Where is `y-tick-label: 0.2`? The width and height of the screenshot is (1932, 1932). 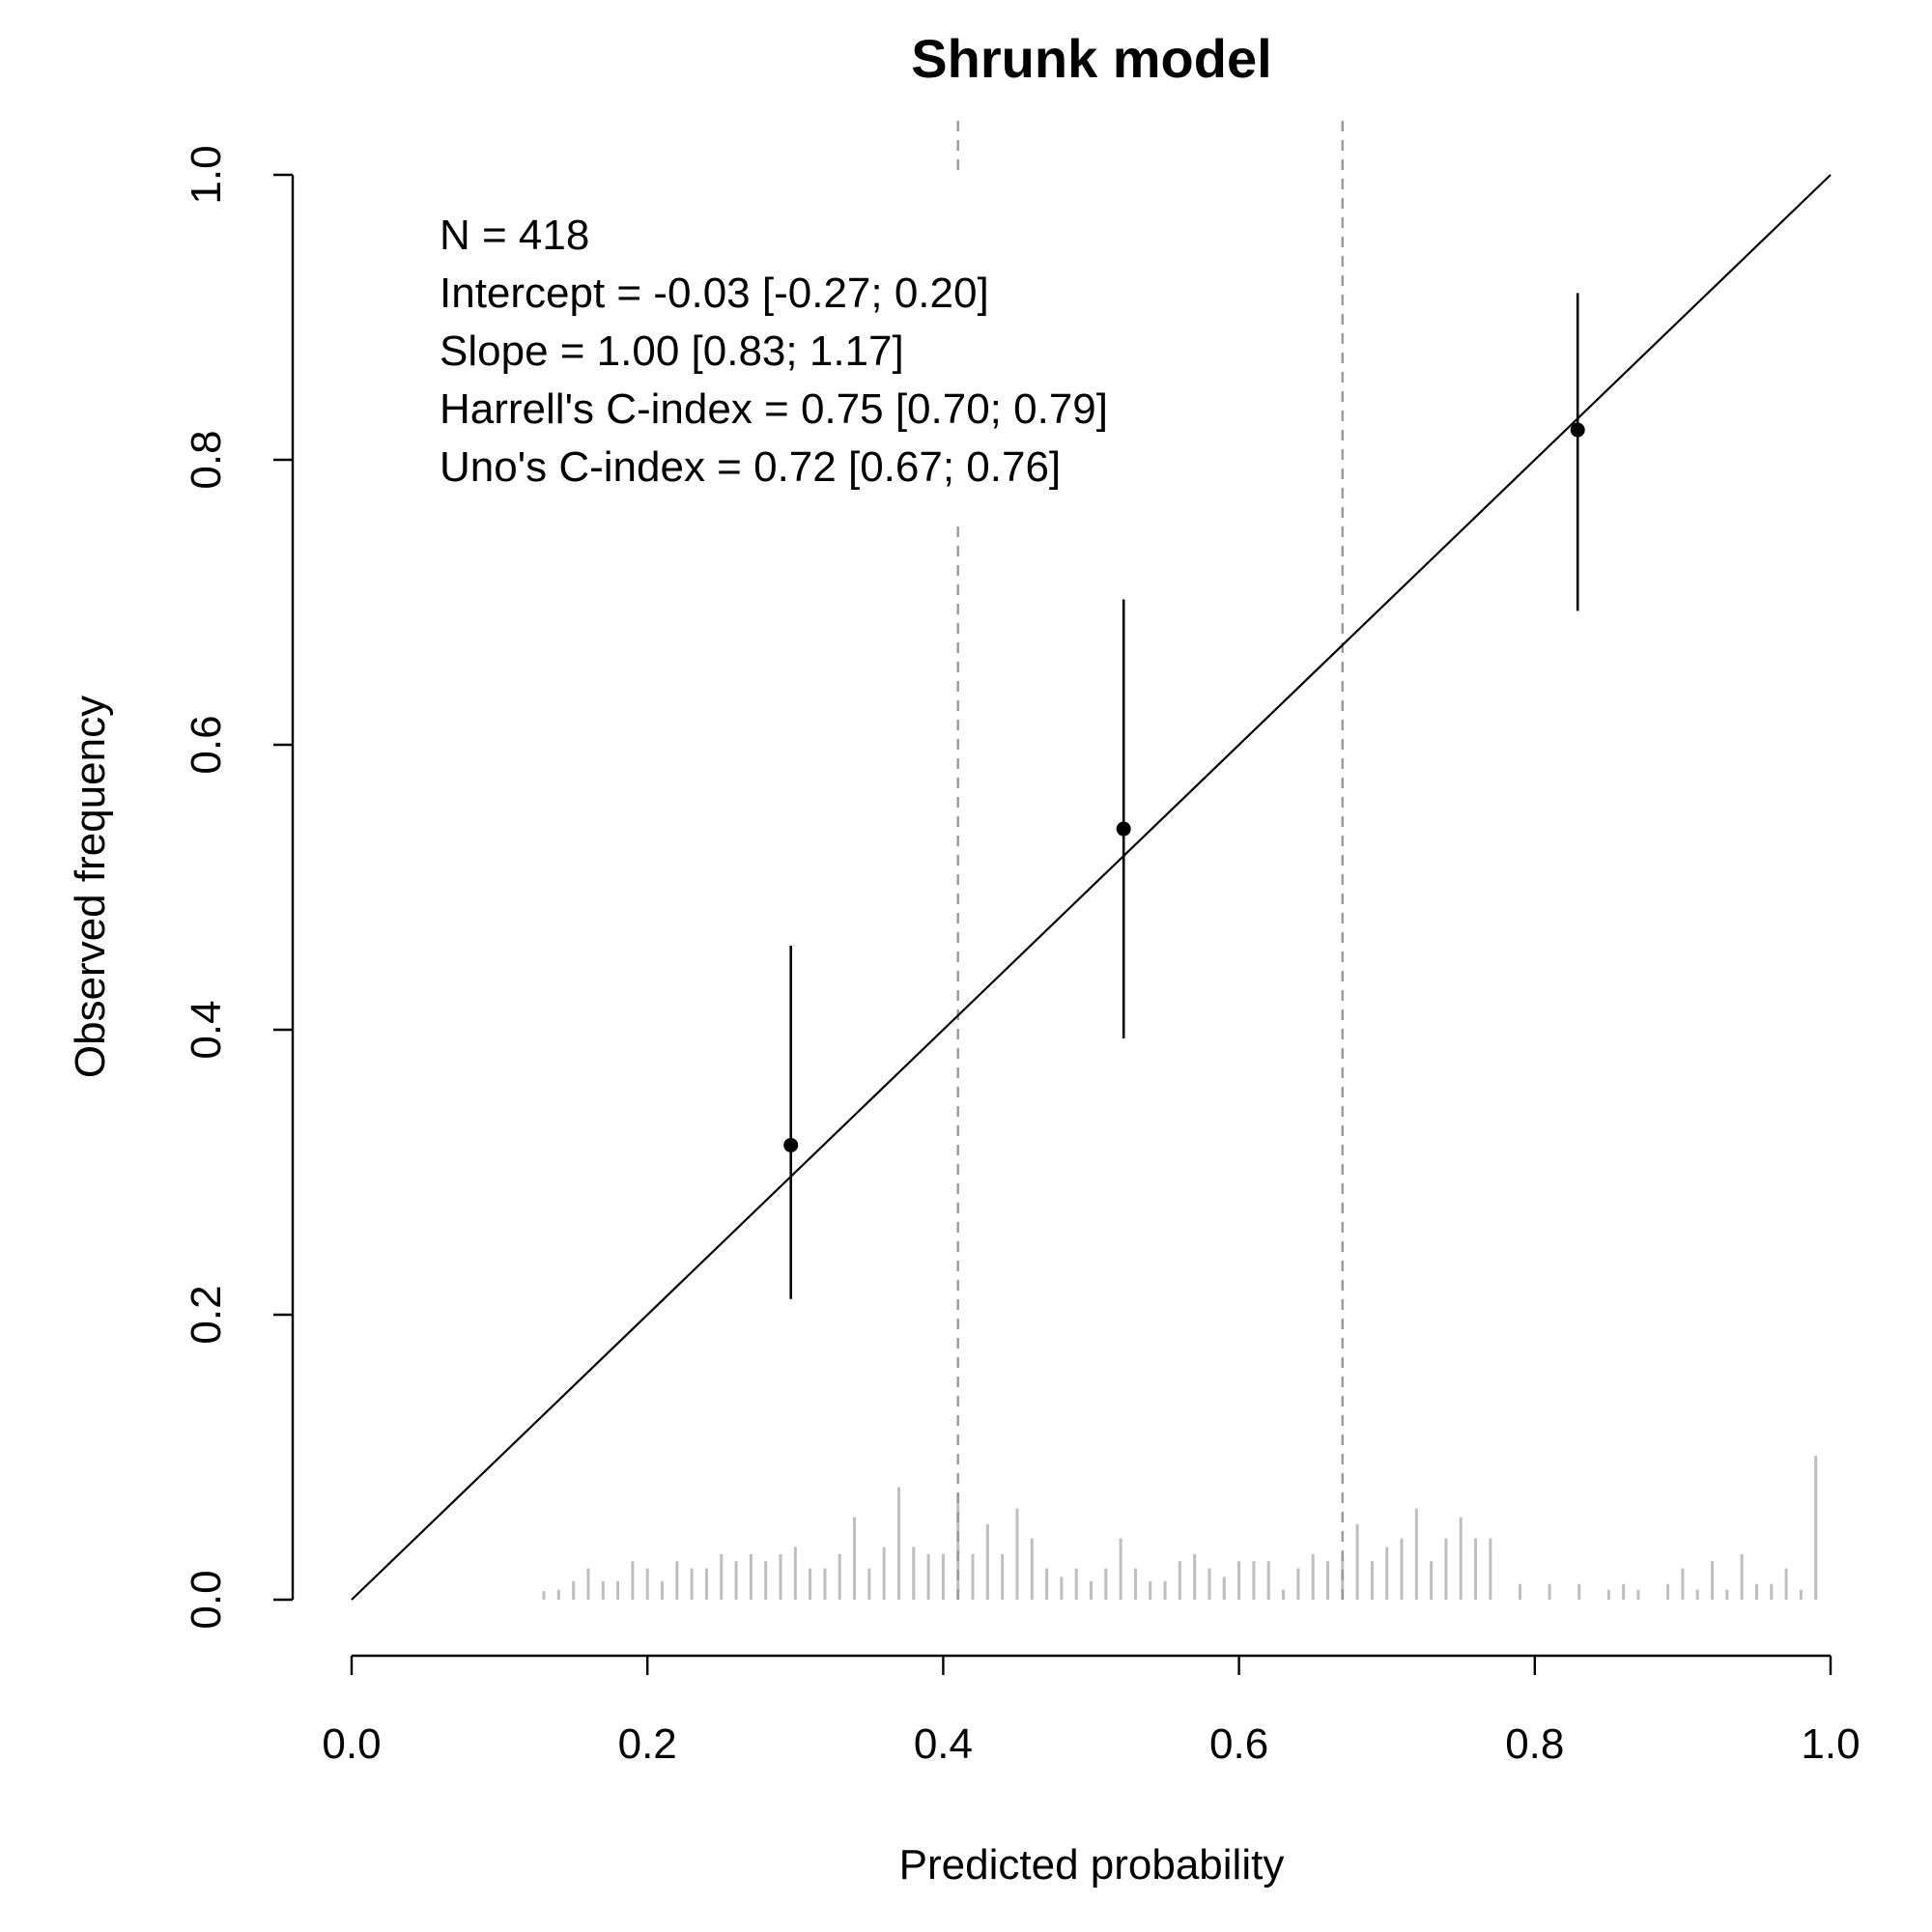
y-tick-label: 0.2 is located at coordinates (206, 1314).